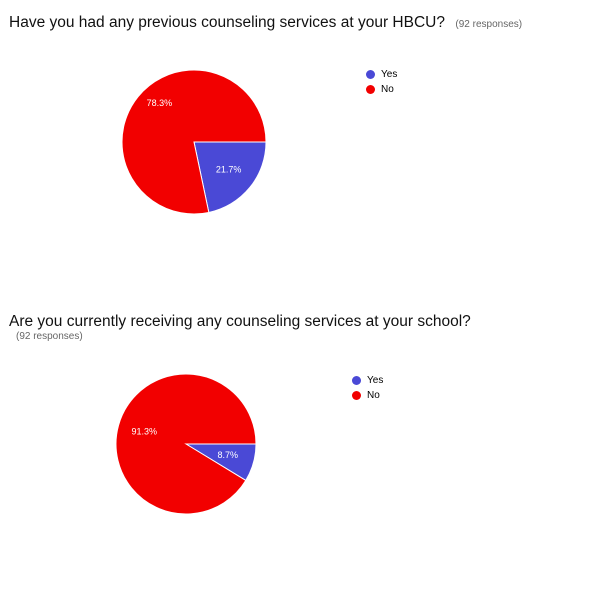 The image size is (591, 607). I want to click on legend-2-swatch-no, so click(356, 395).